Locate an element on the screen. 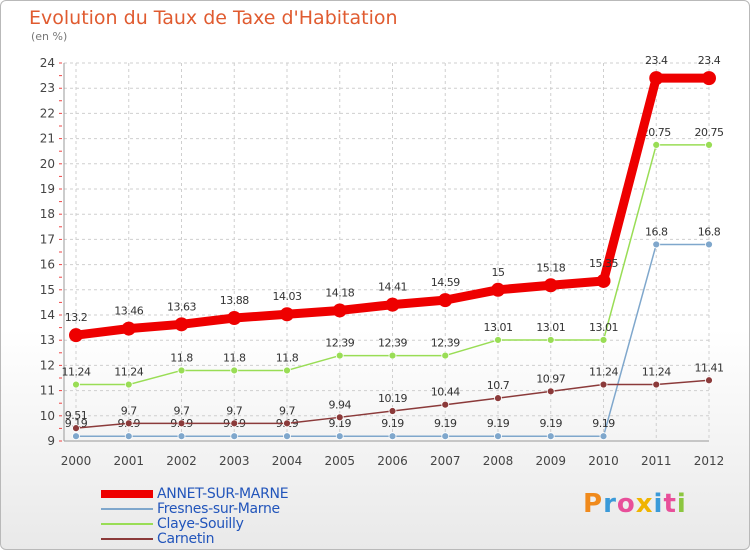 This screenshot has height=550, width=750. legend-item: ANNET-SUR-MARNE is located at coordinates (195, 493).